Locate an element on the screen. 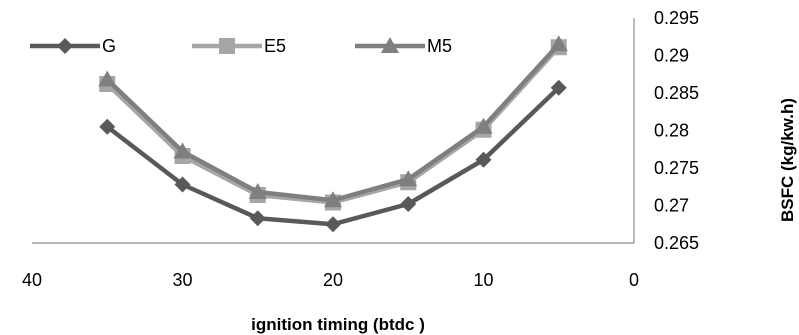 This screenshot has width=799, height=335. y-tick-label: 0.275 is located at coordinates (676, 168).